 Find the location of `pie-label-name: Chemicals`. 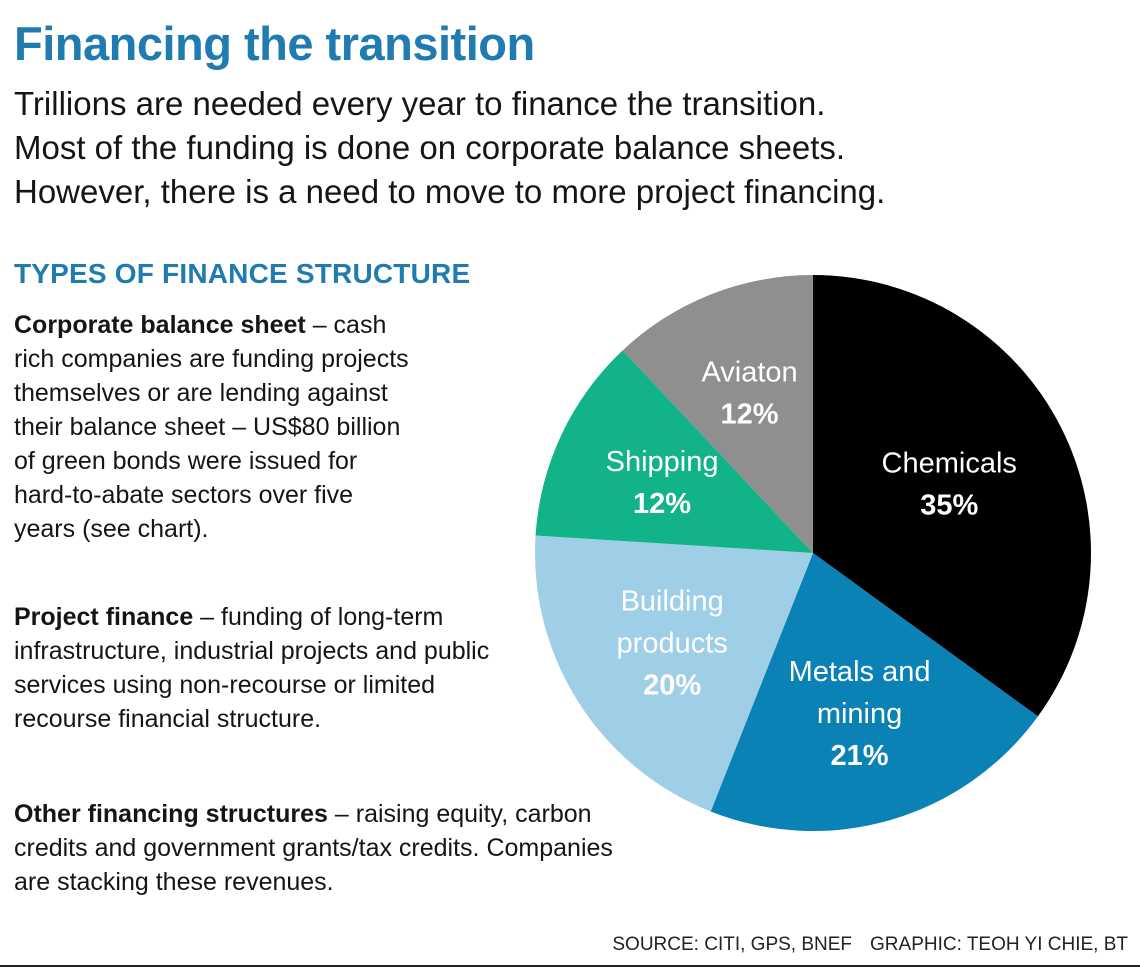

pie-label-name: Chemicals is located at coordinates (949, 464).